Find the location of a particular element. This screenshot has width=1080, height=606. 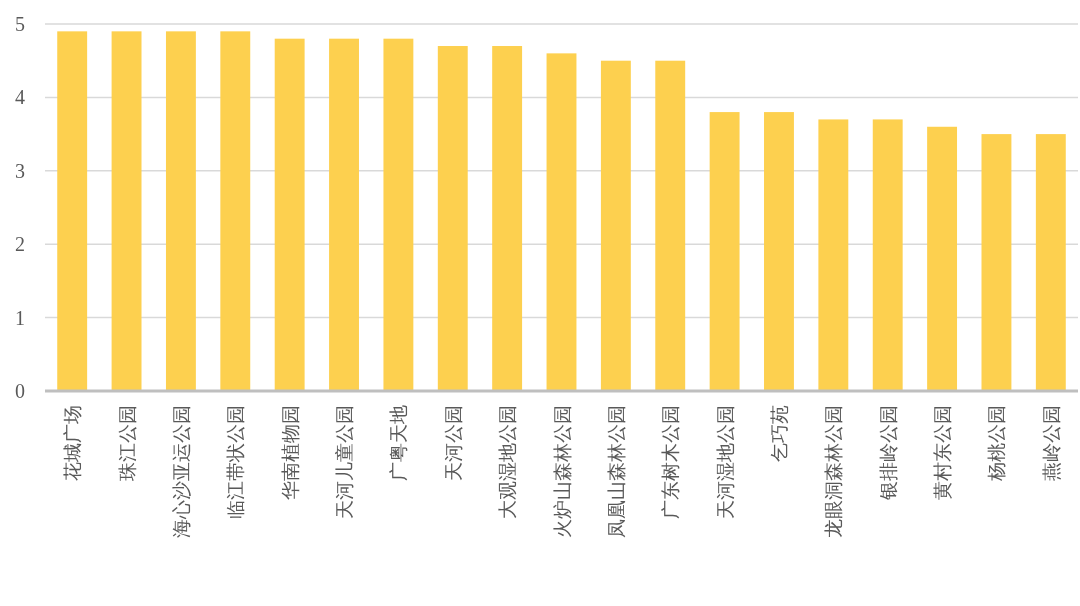

x-tick-label: 华南植物园 is located at coordinates (289, 452).